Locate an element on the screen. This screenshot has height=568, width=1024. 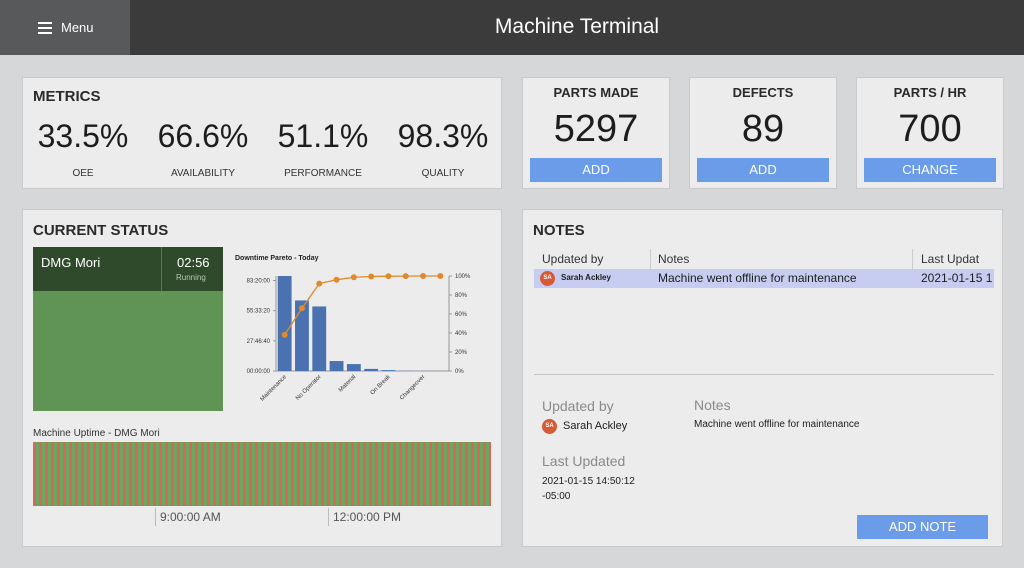
metric-label: OEE is located at coordinates (83, 173).